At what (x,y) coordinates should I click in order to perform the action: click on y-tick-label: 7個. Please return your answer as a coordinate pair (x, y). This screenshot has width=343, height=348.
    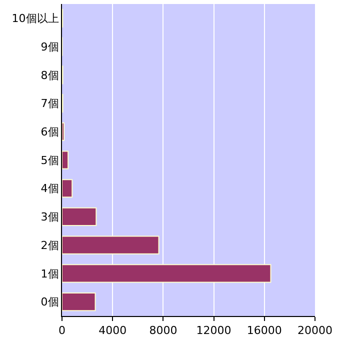
    Looking at the image, I should click on (49, 103).